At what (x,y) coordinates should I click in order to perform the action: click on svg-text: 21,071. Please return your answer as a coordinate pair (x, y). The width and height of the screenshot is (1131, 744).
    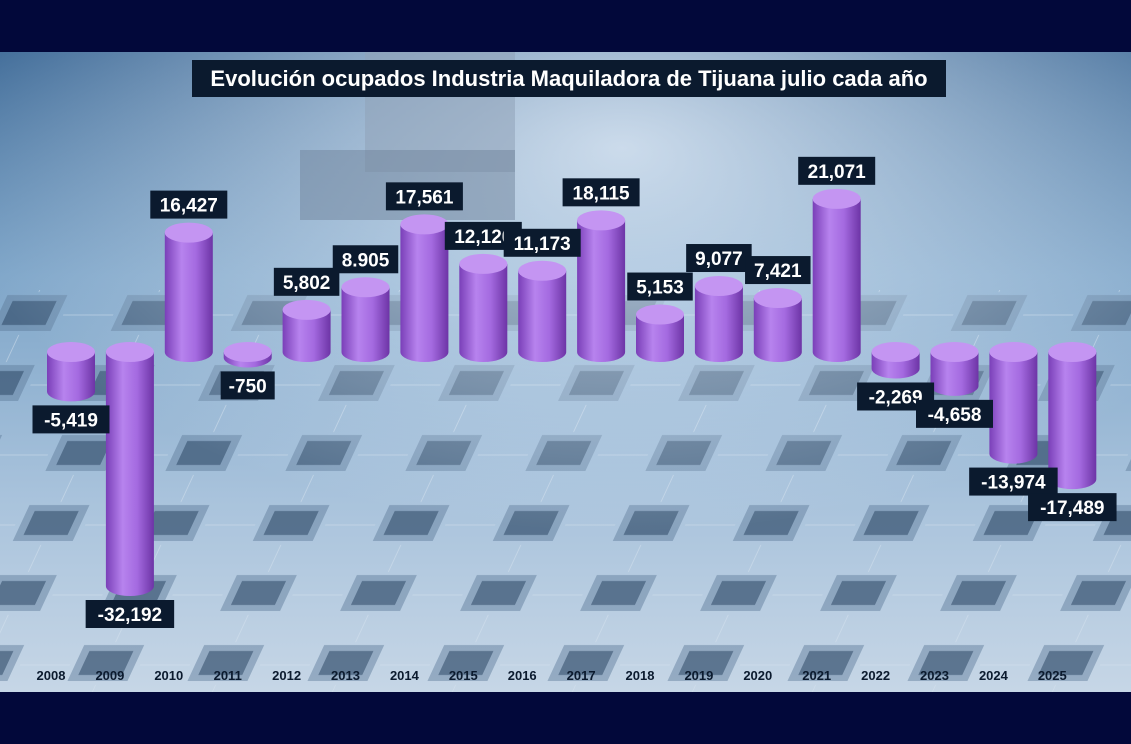
    Looking at the image, I should click on (837, 172).